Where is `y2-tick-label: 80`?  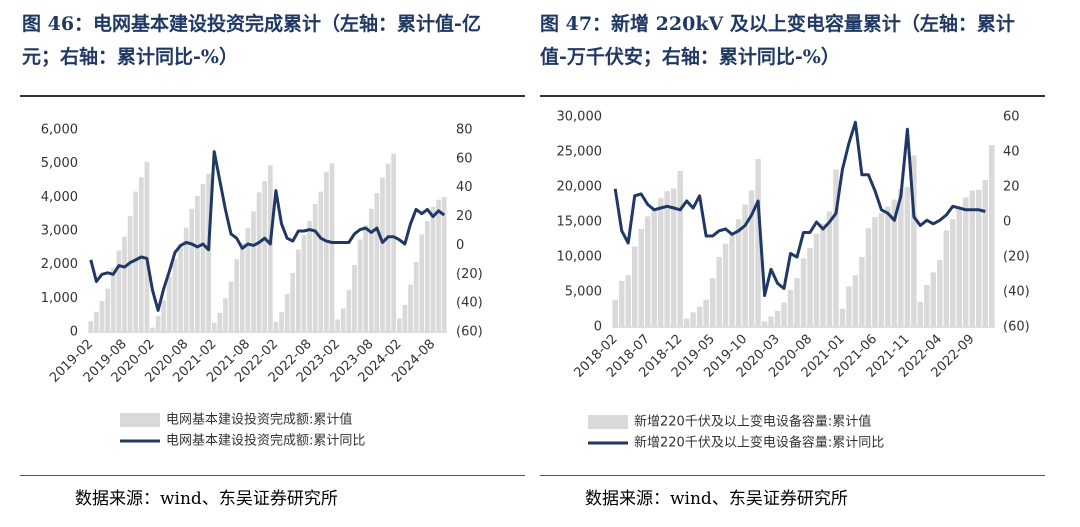
y2-tick-label: 80 is located at coordinates (464, 130).